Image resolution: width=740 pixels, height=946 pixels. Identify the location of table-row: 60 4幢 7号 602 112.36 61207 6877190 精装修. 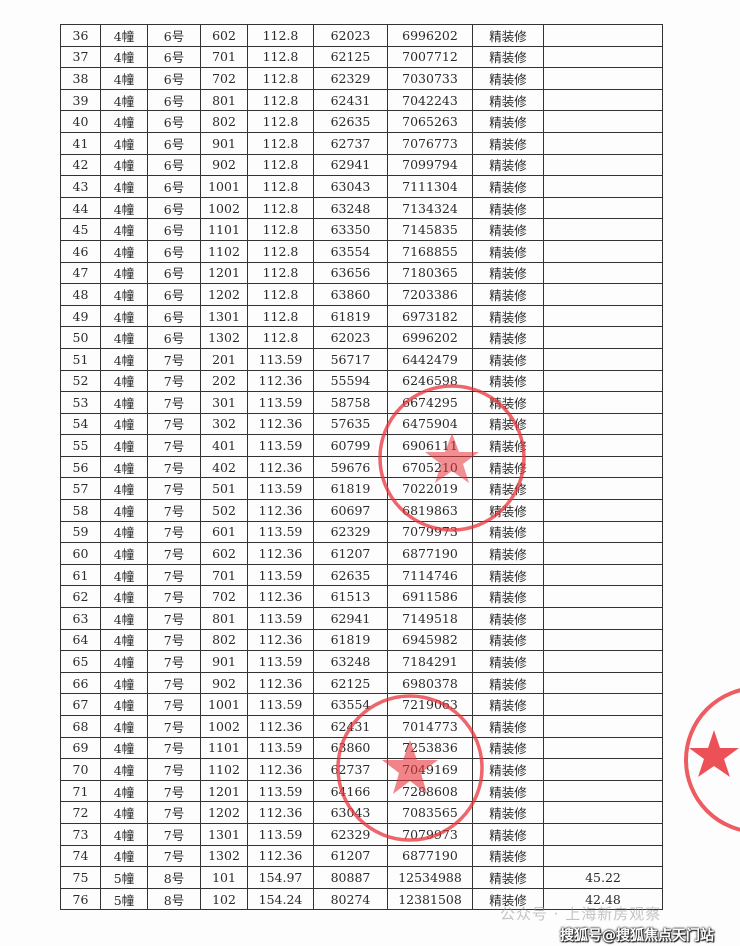
(361, 553).